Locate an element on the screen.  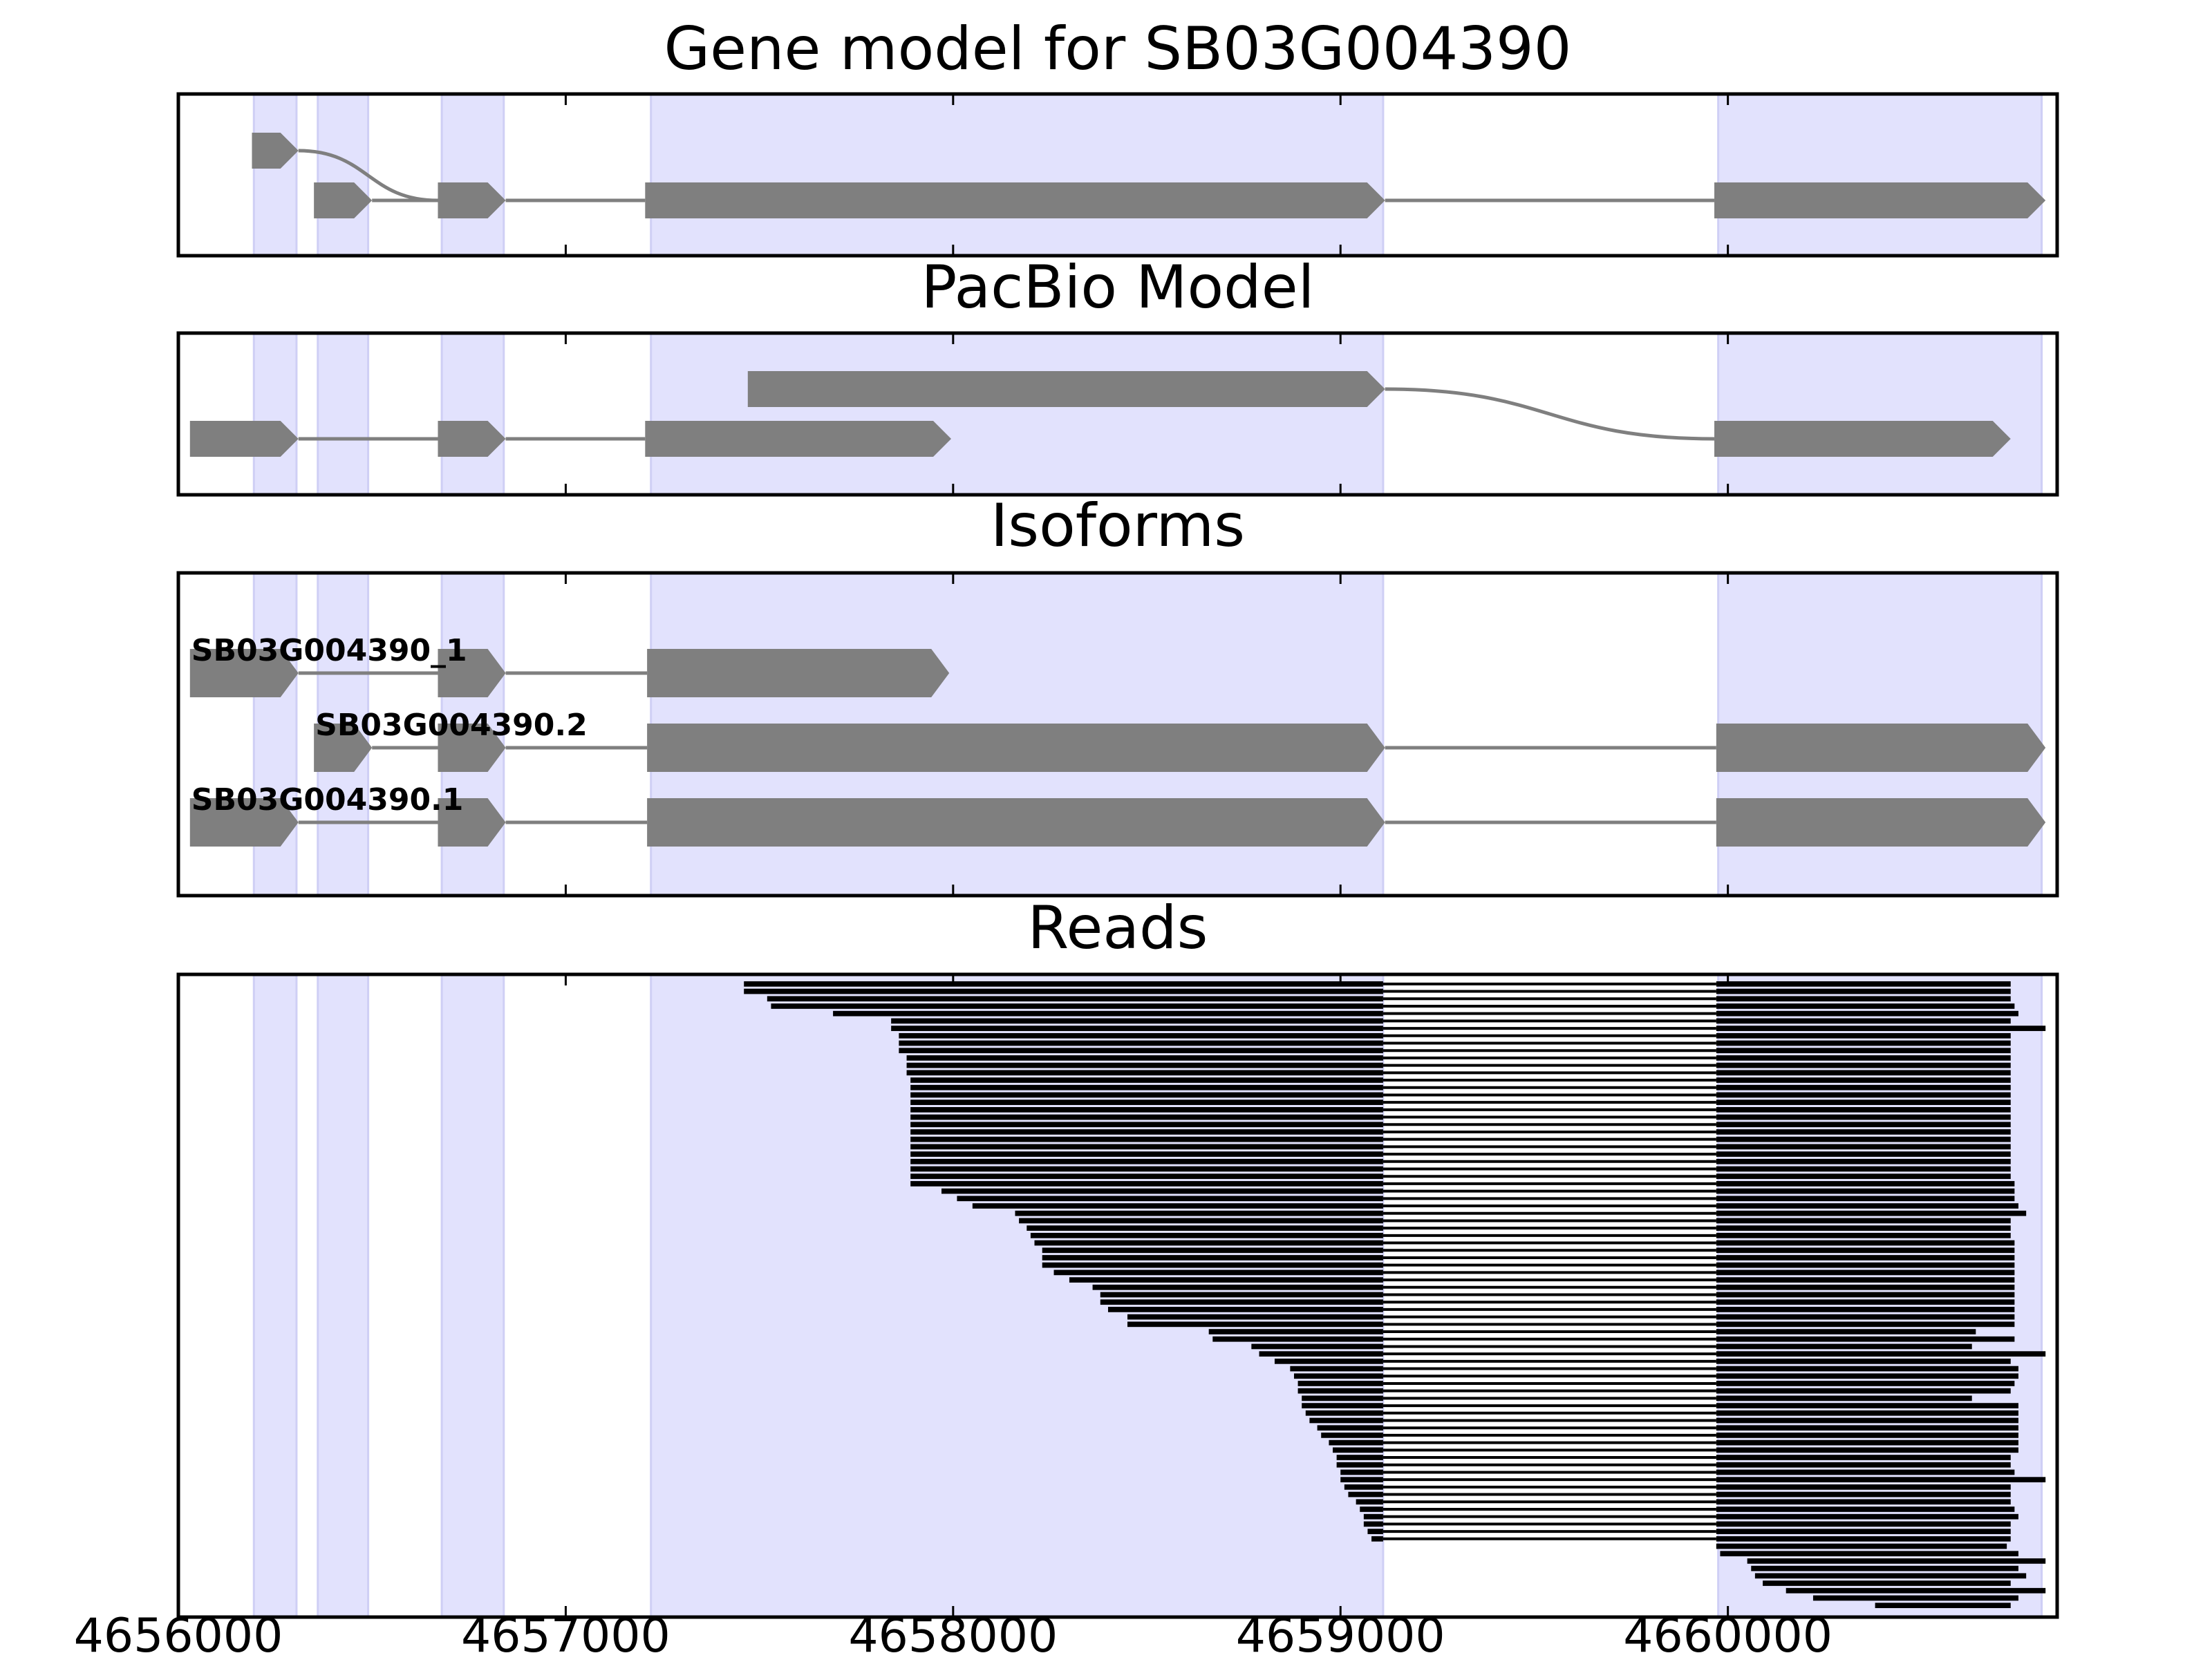
panel-title: Reads is located at coordinates (1118, 928).